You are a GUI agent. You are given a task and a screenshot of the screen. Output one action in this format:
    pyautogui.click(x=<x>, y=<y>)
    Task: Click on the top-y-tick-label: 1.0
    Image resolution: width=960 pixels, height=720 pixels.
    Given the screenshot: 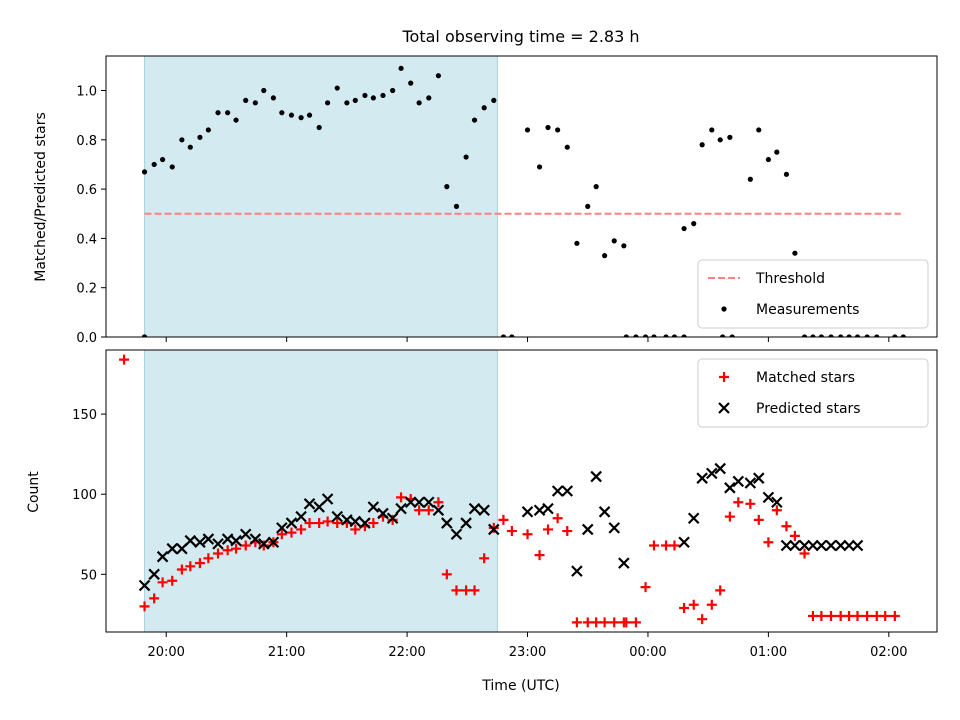 What is the action you would take?
    pyautogui.click(x=86, y=92)
    